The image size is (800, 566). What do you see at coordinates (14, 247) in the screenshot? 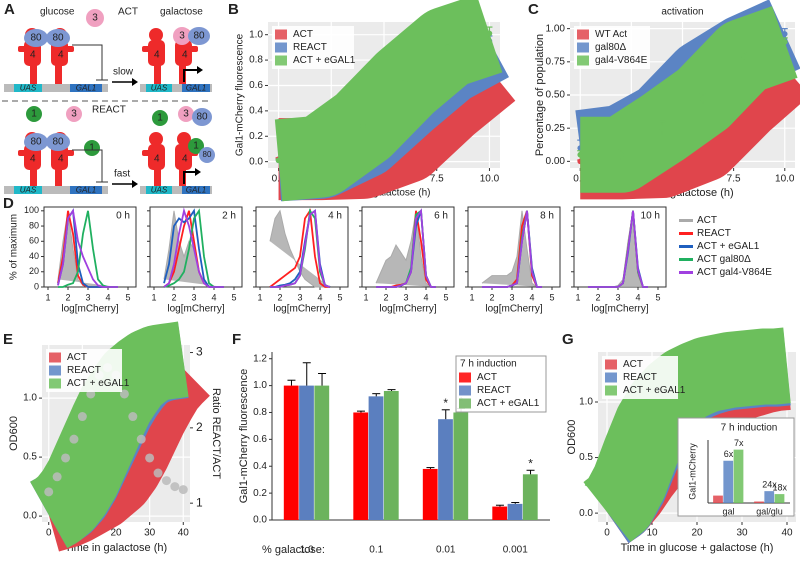
I see `y-axis-label: % of maximum` at bounding box center [14, 247].